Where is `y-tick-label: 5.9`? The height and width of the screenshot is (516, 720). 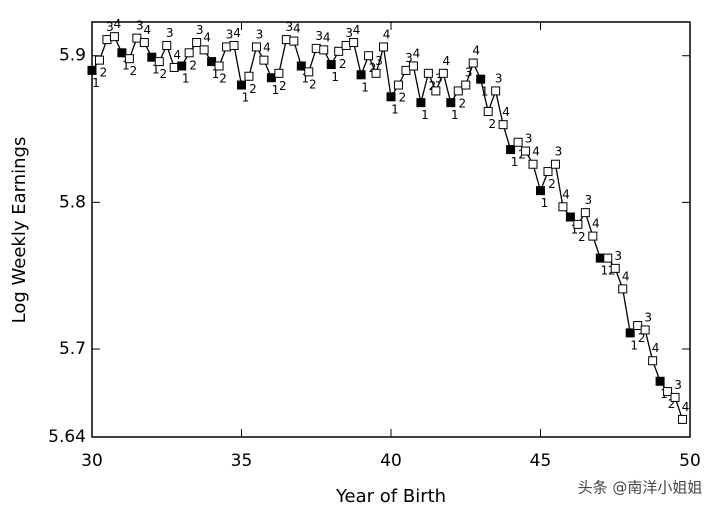
y-tick-label: 5.9 is located at coordinates (72, 56).